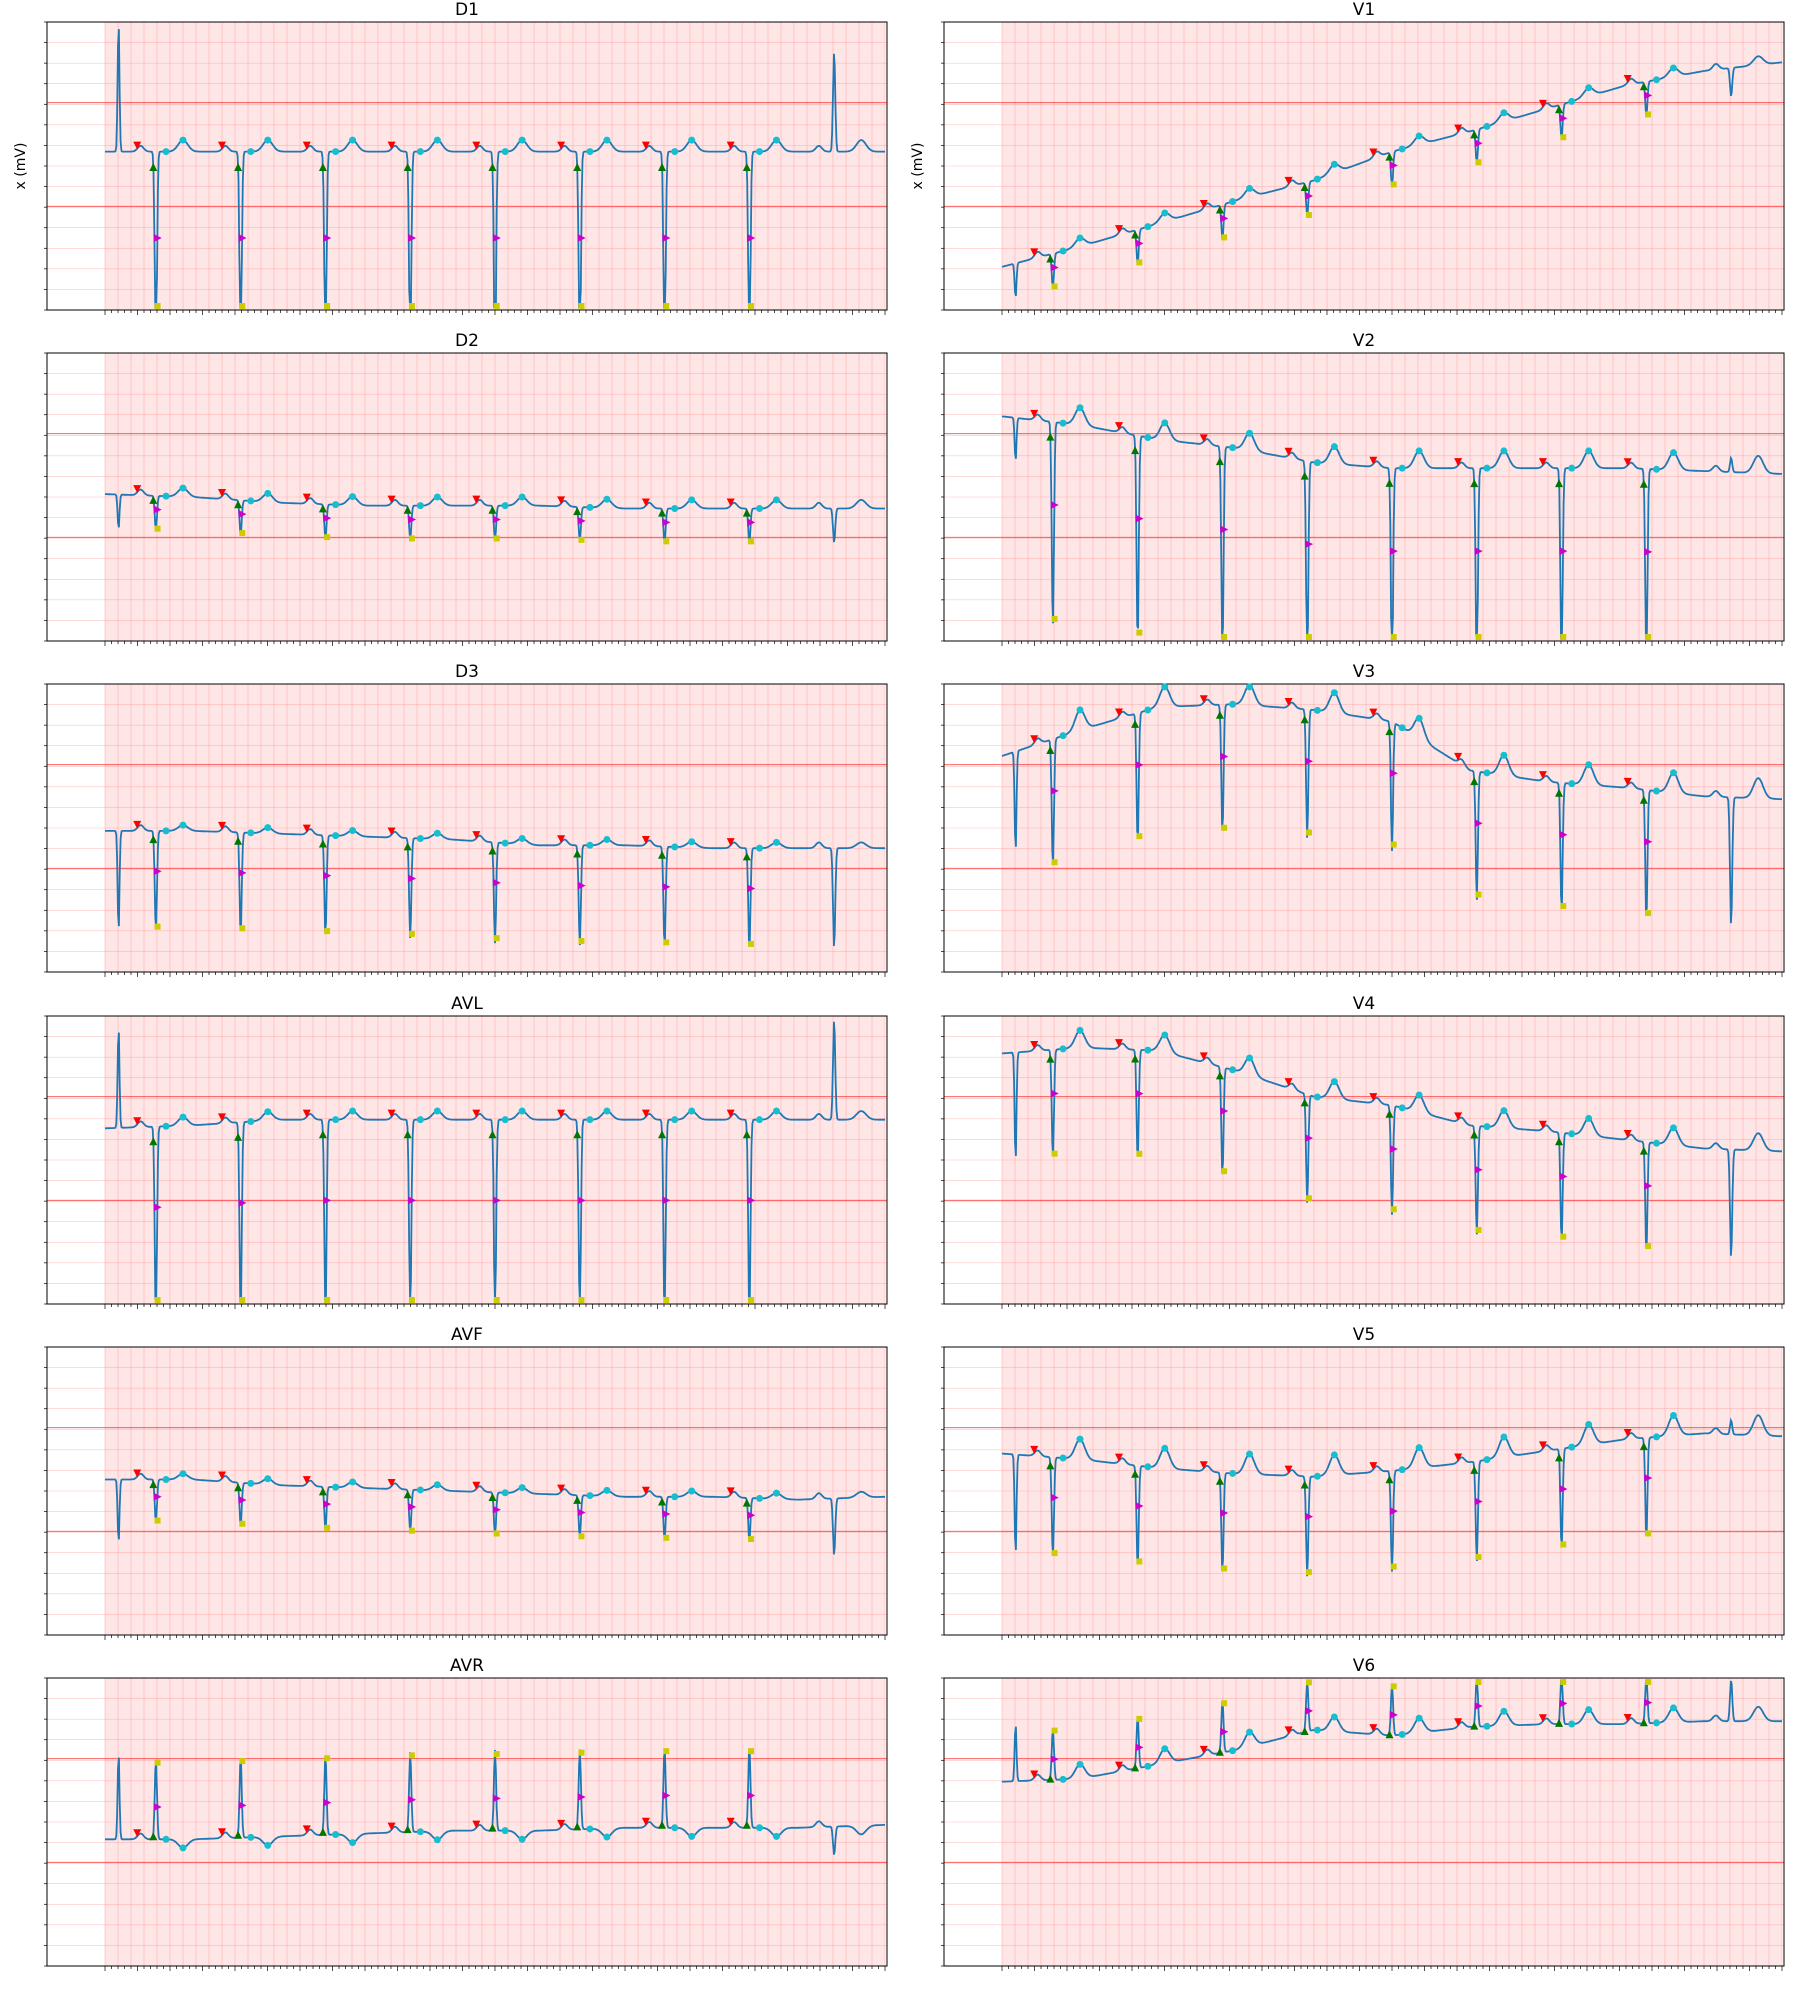  What do you see at coordinates (466, 1151) in the screenshot?
I see `ecg-panel-avl: AVL` at bounding box center [466, 1151].